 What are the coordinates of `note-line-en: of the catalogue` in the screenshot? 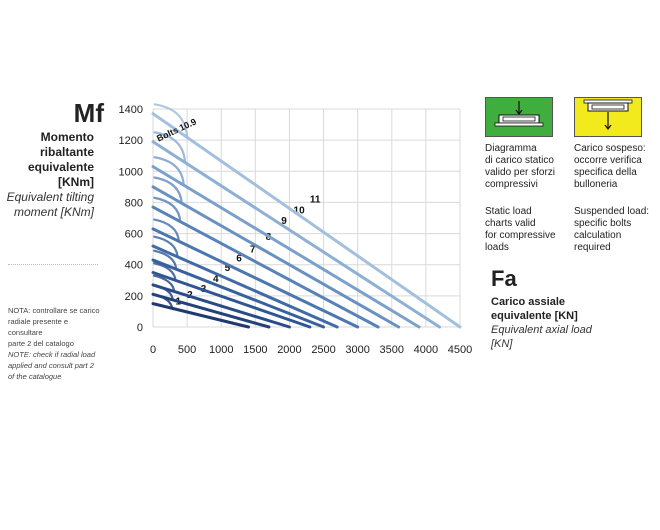 It's located at (35, 376).